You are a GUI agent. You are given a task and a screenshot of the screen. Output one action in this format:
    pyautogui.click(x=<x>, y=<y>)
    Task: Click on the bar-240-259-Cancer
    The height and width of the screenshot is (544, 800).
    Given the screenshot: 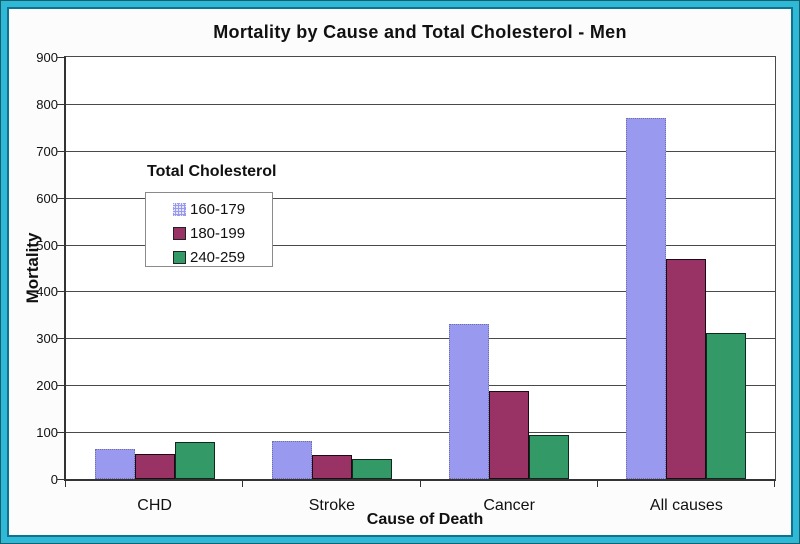 What is the action you would take?
    pyautogui.click(x=549, y=457)
    